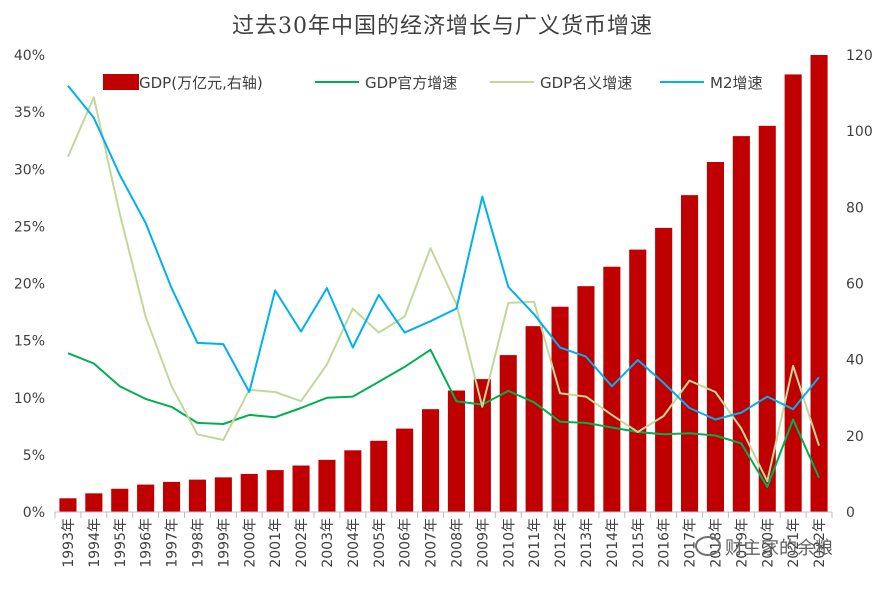 The image size is (885, 589). Describe the element at coordinates (819, 283) in the screenshot. I see `bar-2022年` at that location.